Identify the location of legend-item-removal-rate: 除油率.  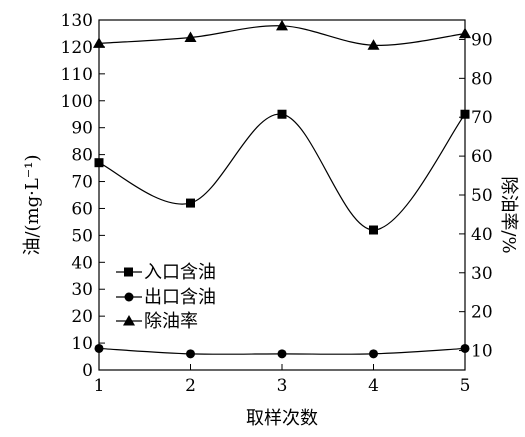
(157, 321).